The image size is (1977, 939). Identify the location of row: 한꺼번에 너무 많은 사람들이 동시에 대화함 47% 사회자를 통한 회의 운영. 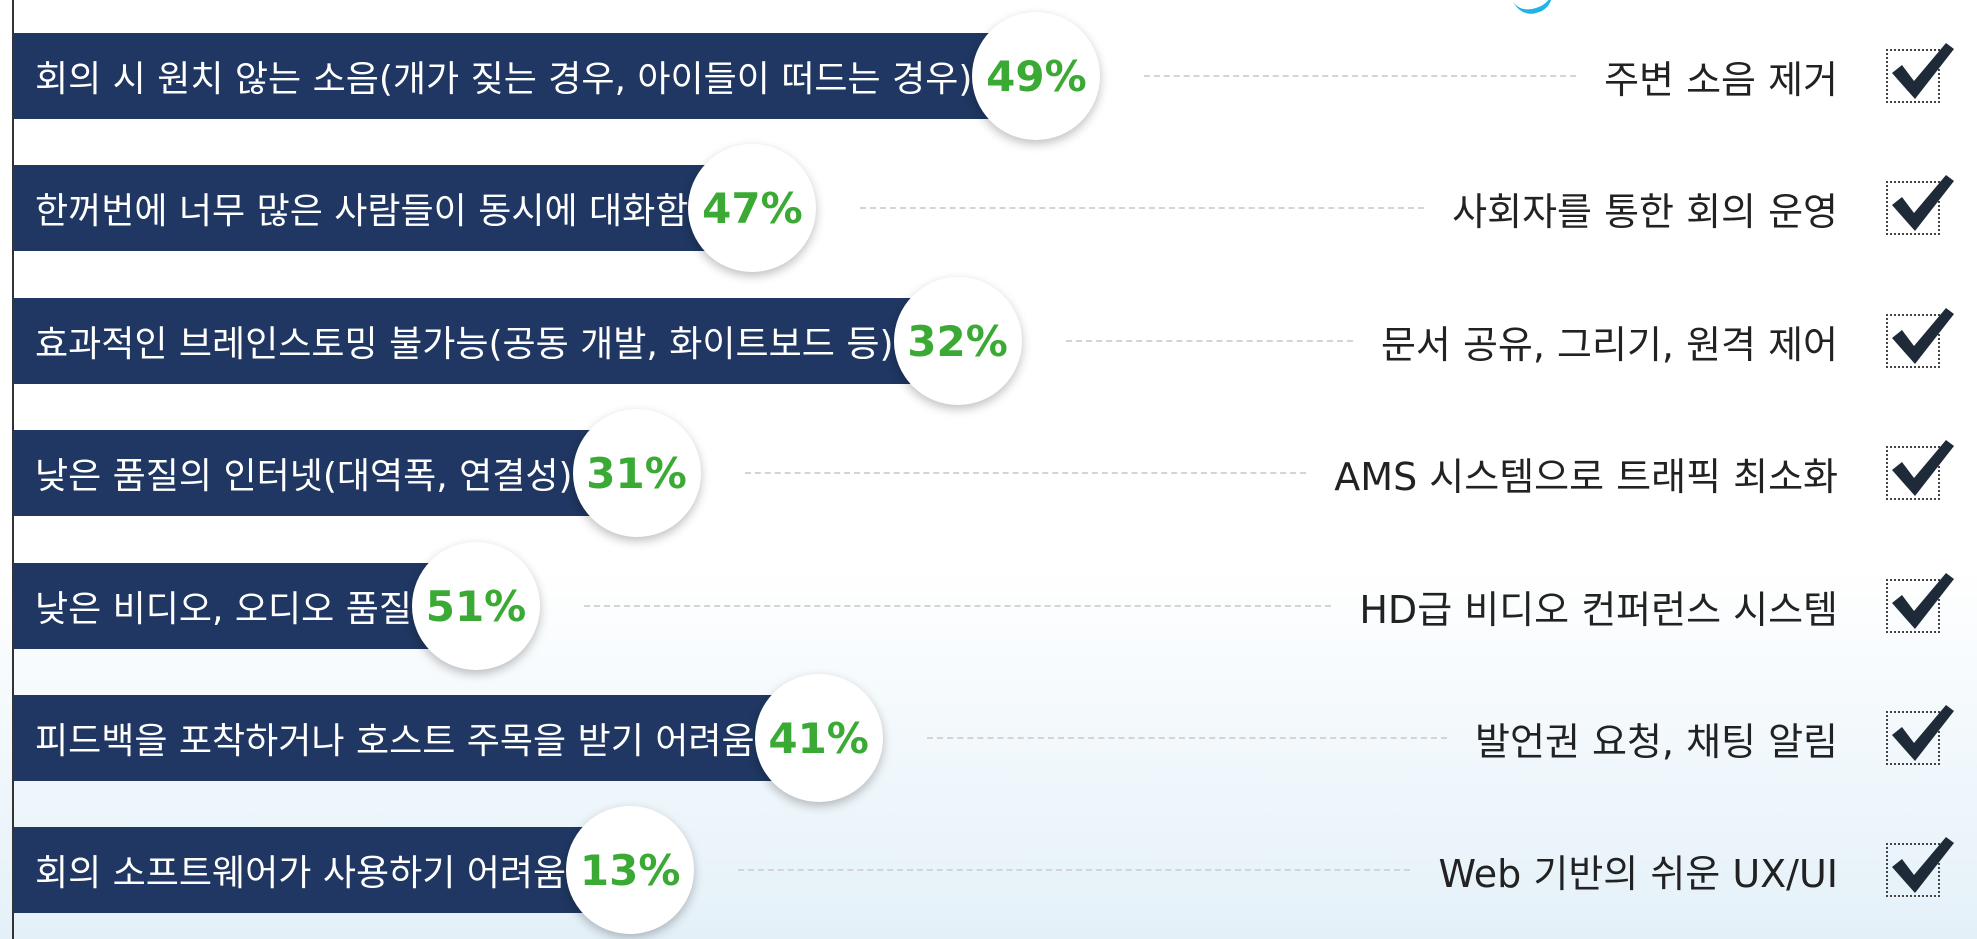
(983, 208).